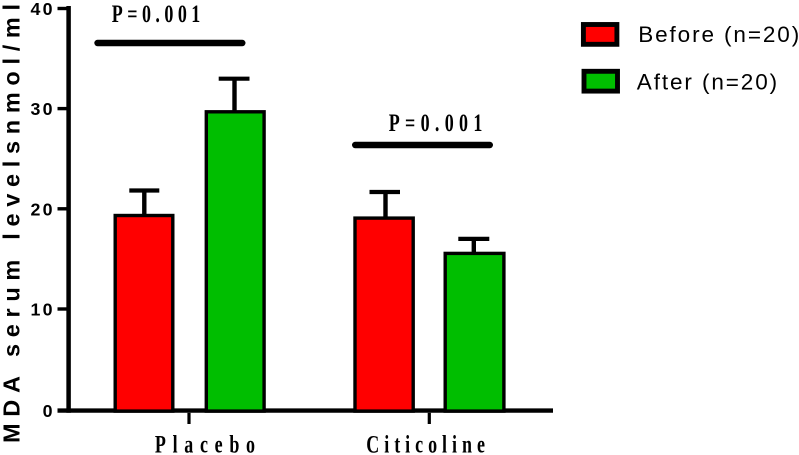 This screenshot has height=455, width=799. What do you see at coordinates (43, 9) in the screenshot?
I see `svg-text: 40` at bounding box center [43, 9].